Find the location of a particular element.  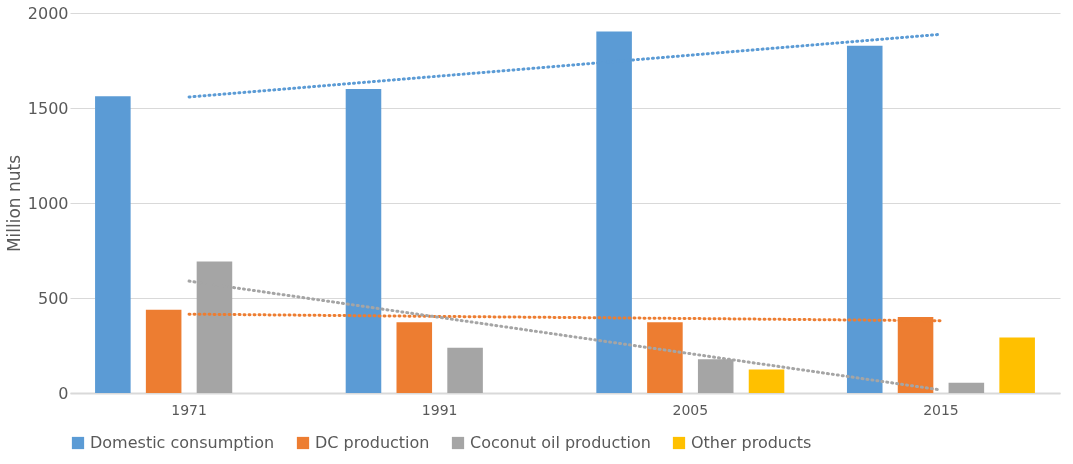

y-tick-label: 2000 is located at coordinates (48, 13).